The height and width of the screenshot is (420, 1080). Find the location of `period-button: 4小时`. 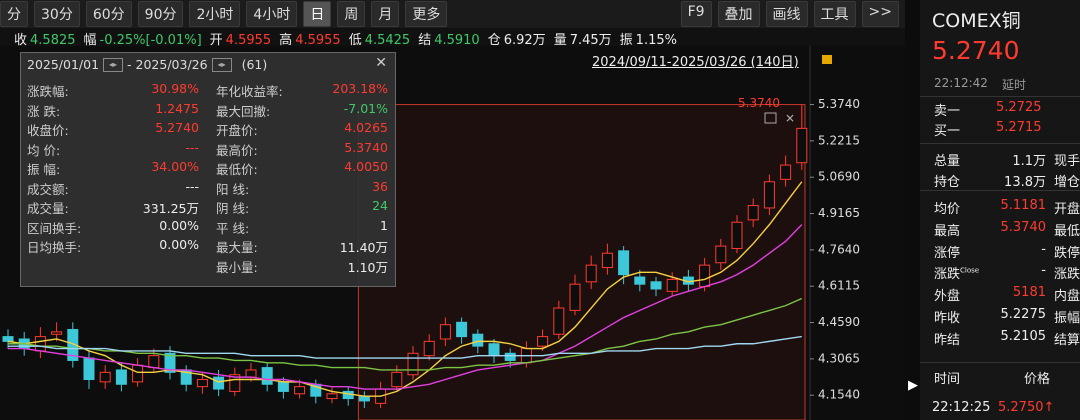

period-button: 4小时 is located at coordinates (272, 14).